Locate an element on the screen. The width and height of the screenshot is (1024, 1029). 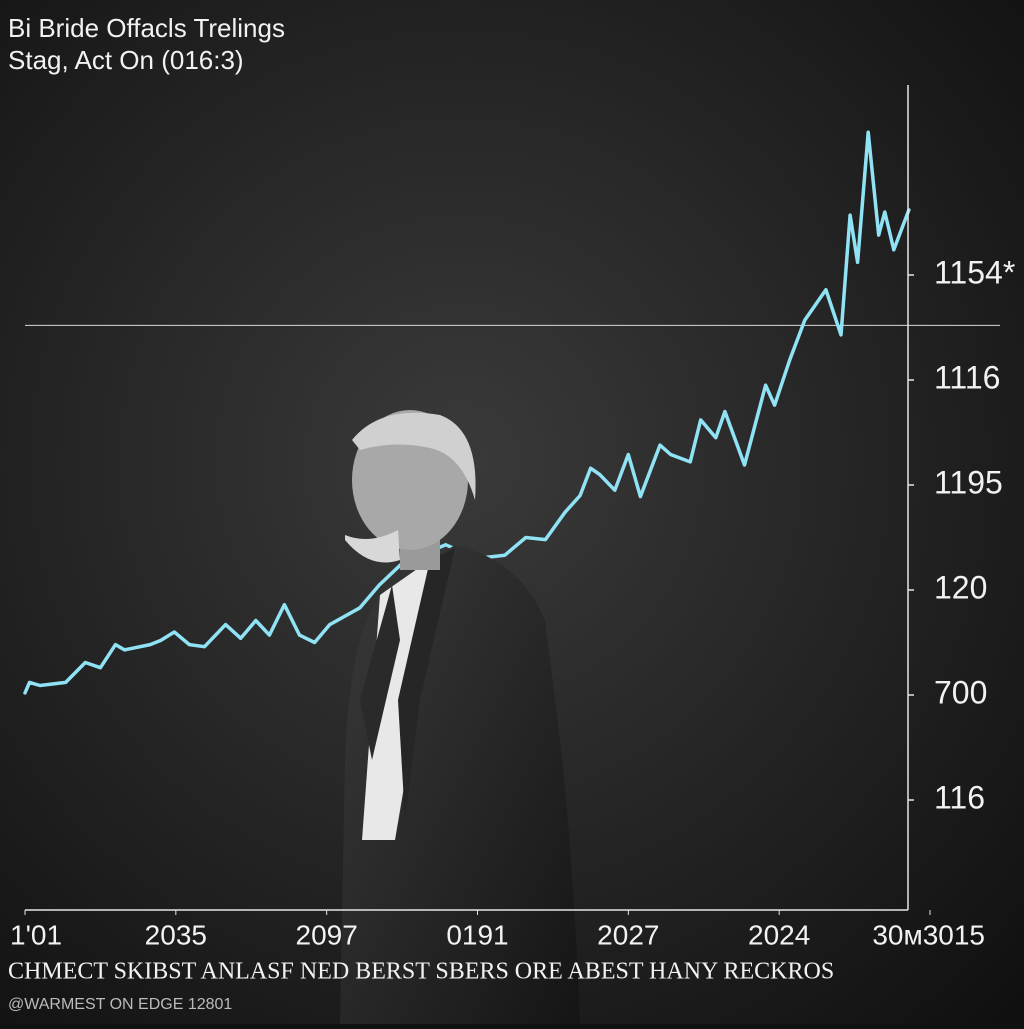
chart-subtitle: Stag, Act On (016:3) is located at coordinates (126, 60).